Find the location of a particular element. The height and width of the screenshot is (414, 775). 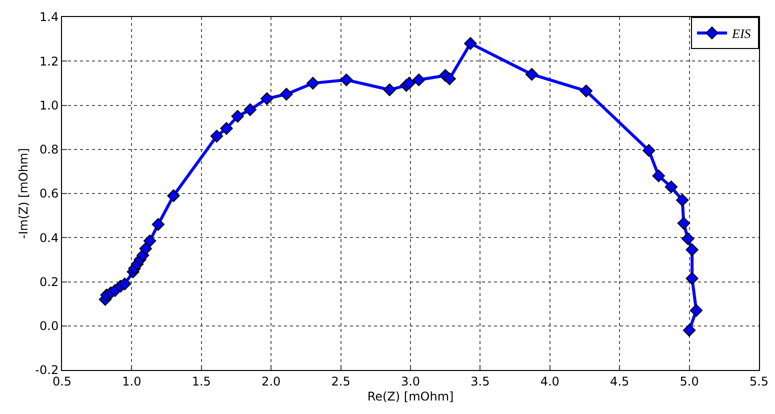

x-tick-label: 4.0 is located at coordinates (550, 381).